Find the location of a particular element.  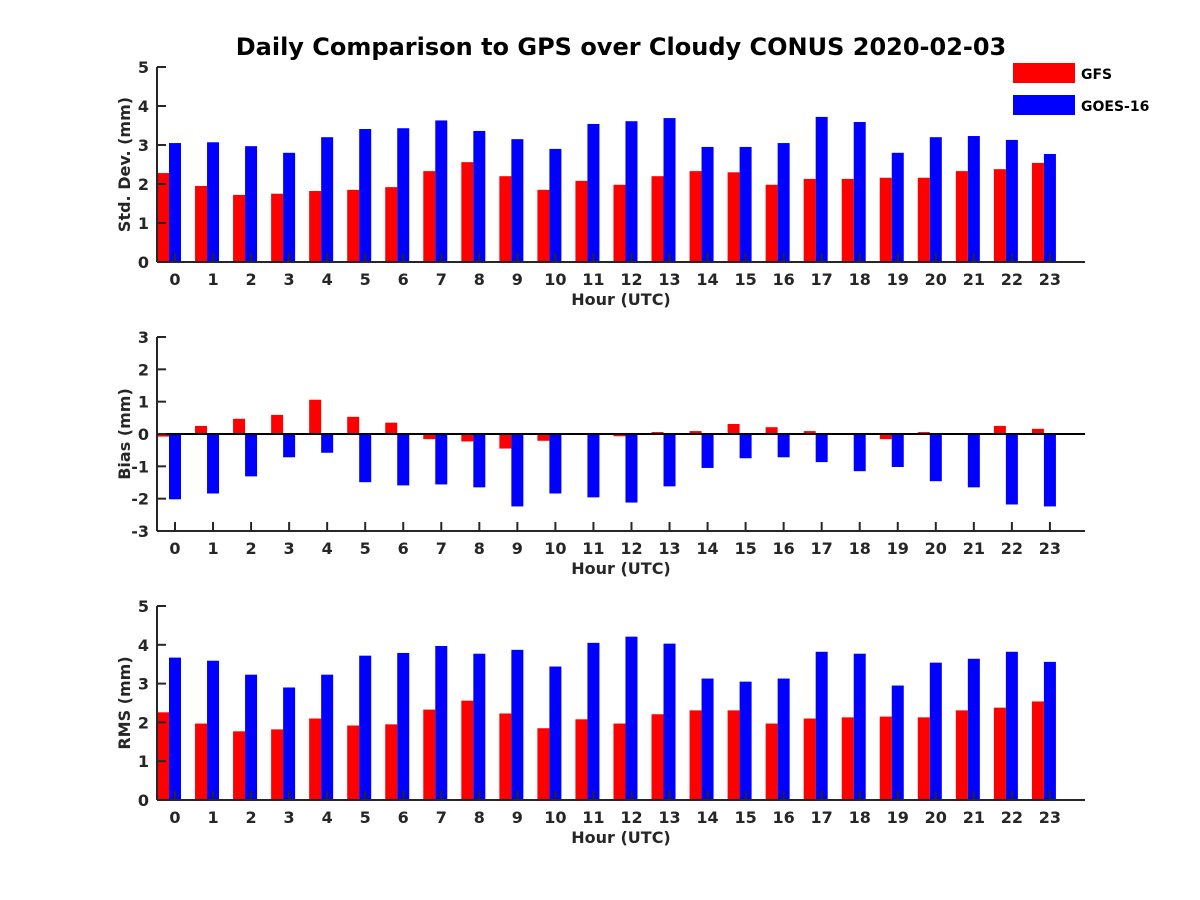

x-tick-label: 18 is located at coordinates (860, 548).